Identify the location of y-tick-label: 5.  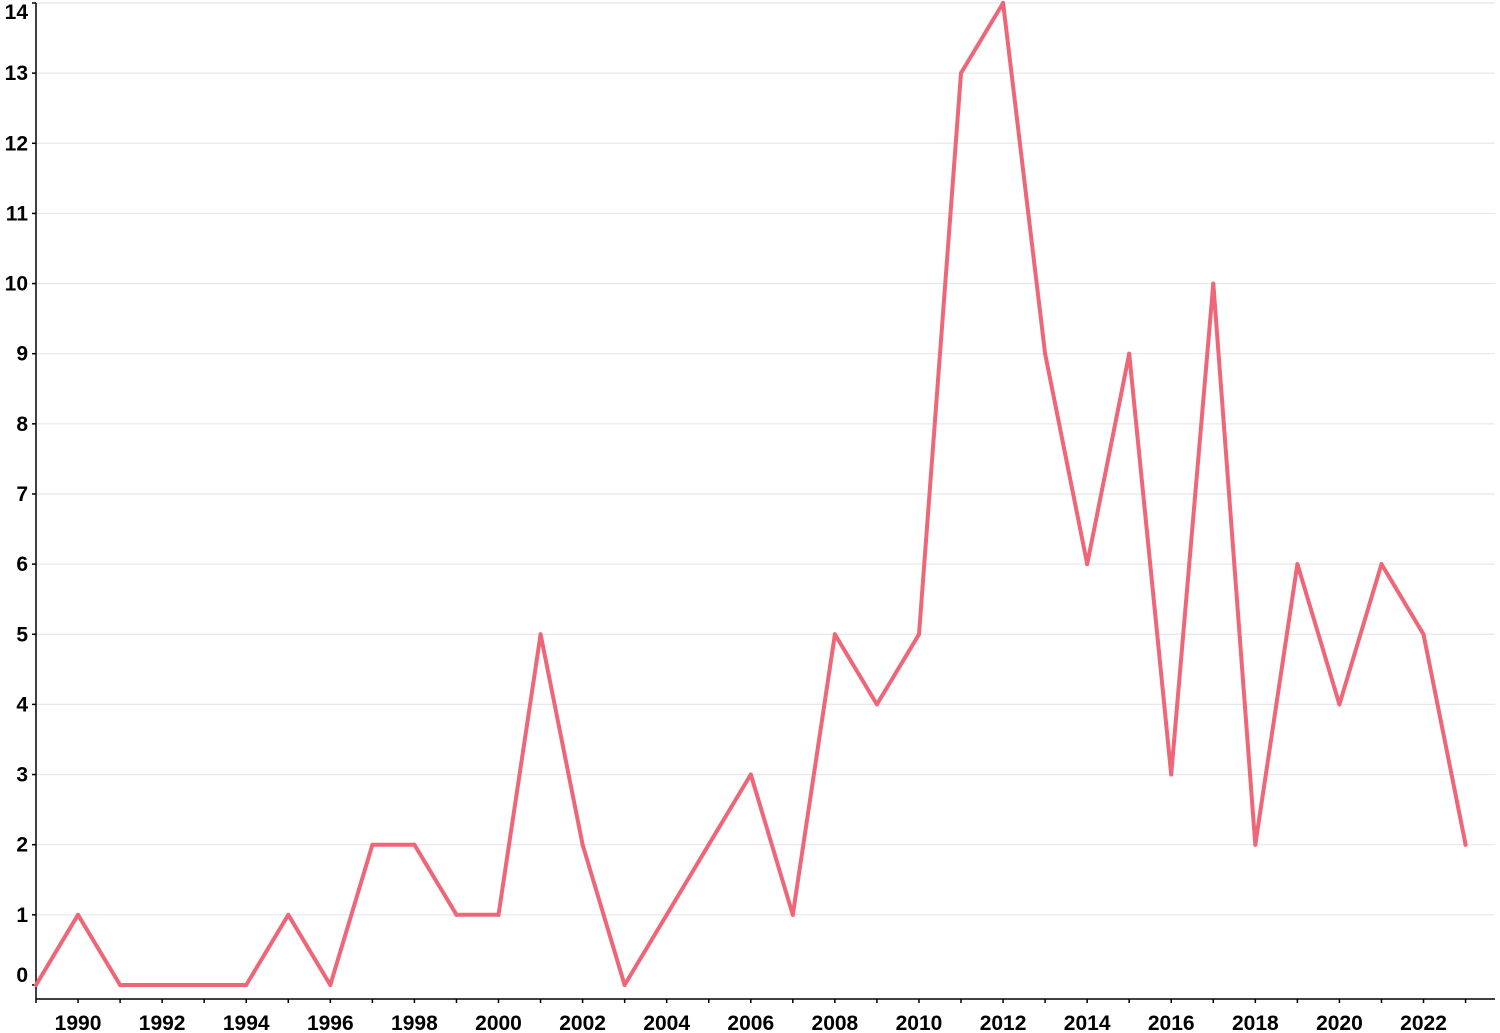
(22, 634).